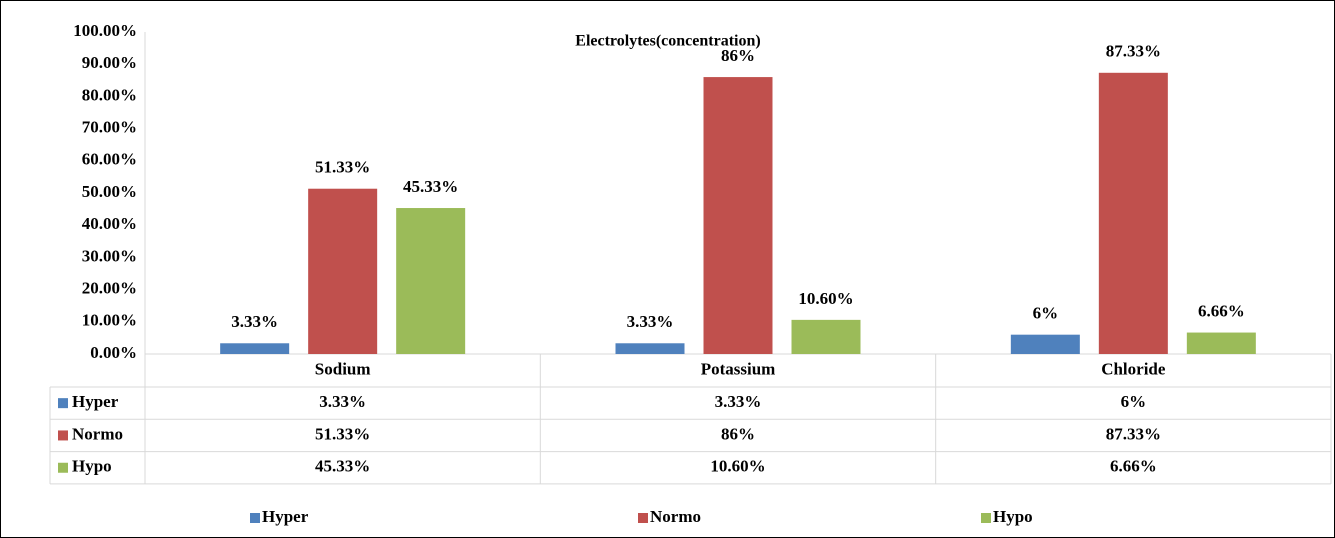  Describe the element at coordinates (92, 466) in the screenshot. I see `table-row-label: Hypo` at that location.